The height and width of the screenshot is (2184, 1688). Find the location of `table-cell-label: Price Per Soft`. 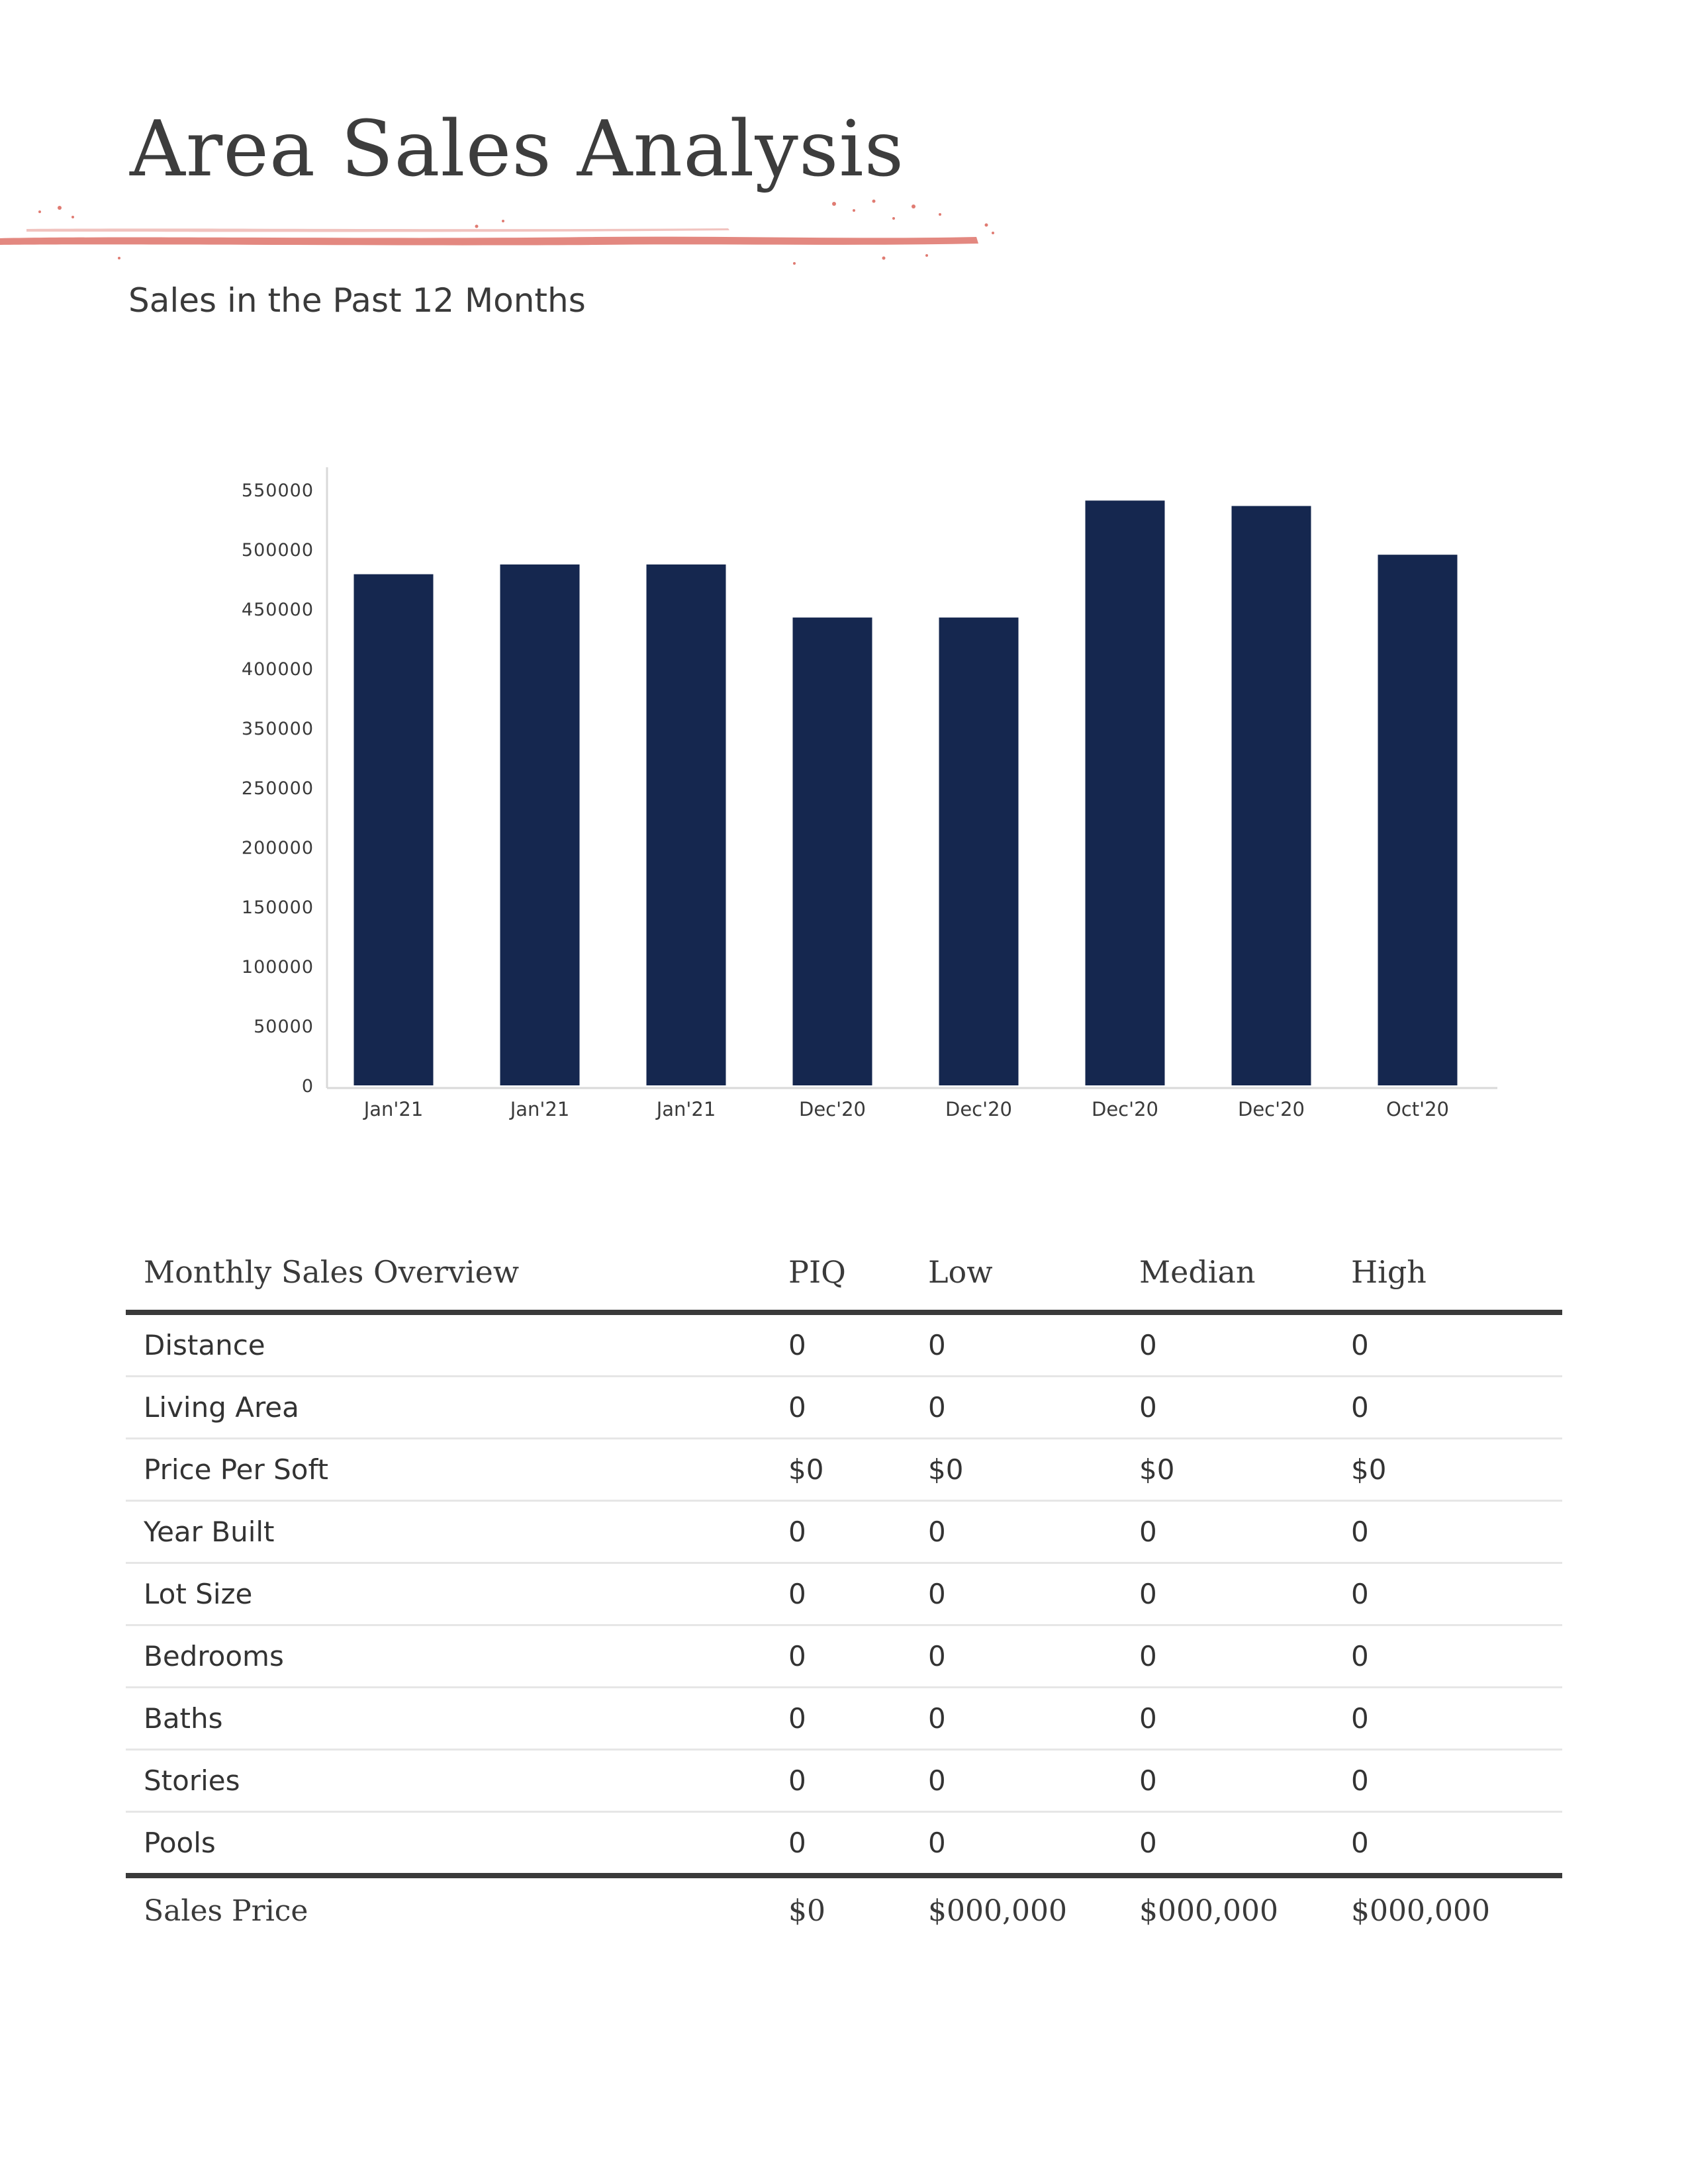

table-cell-label: Price Per Soft is located at coordinates (236, 1470).